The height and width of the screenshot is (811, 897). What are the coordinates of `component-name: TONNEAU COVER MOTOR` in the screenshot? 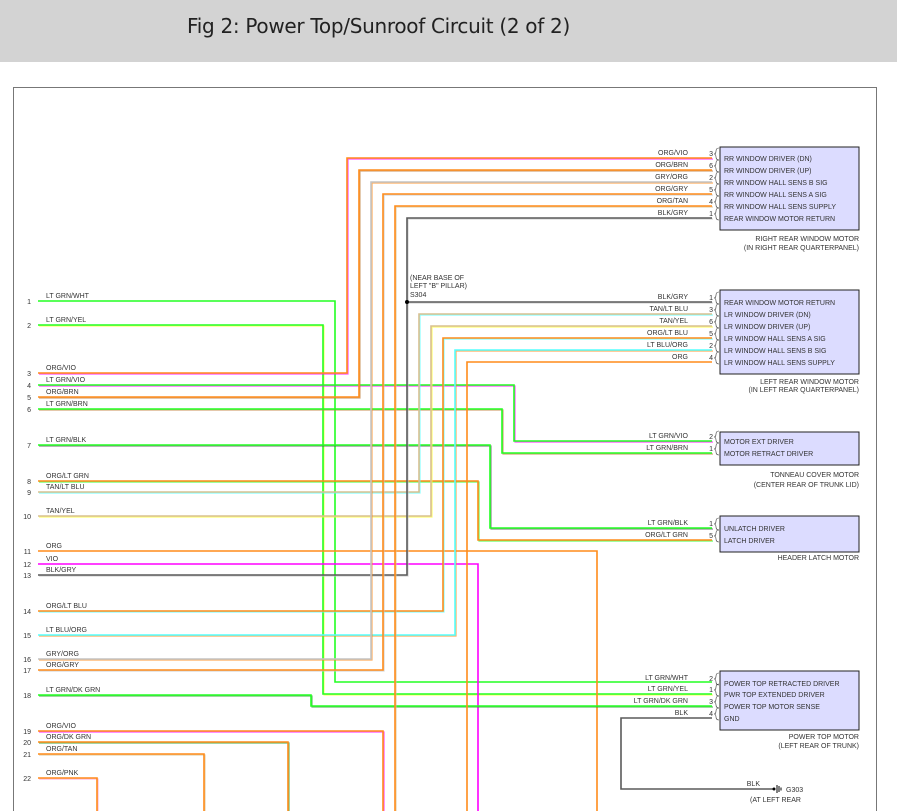 It's located at (814, 475).